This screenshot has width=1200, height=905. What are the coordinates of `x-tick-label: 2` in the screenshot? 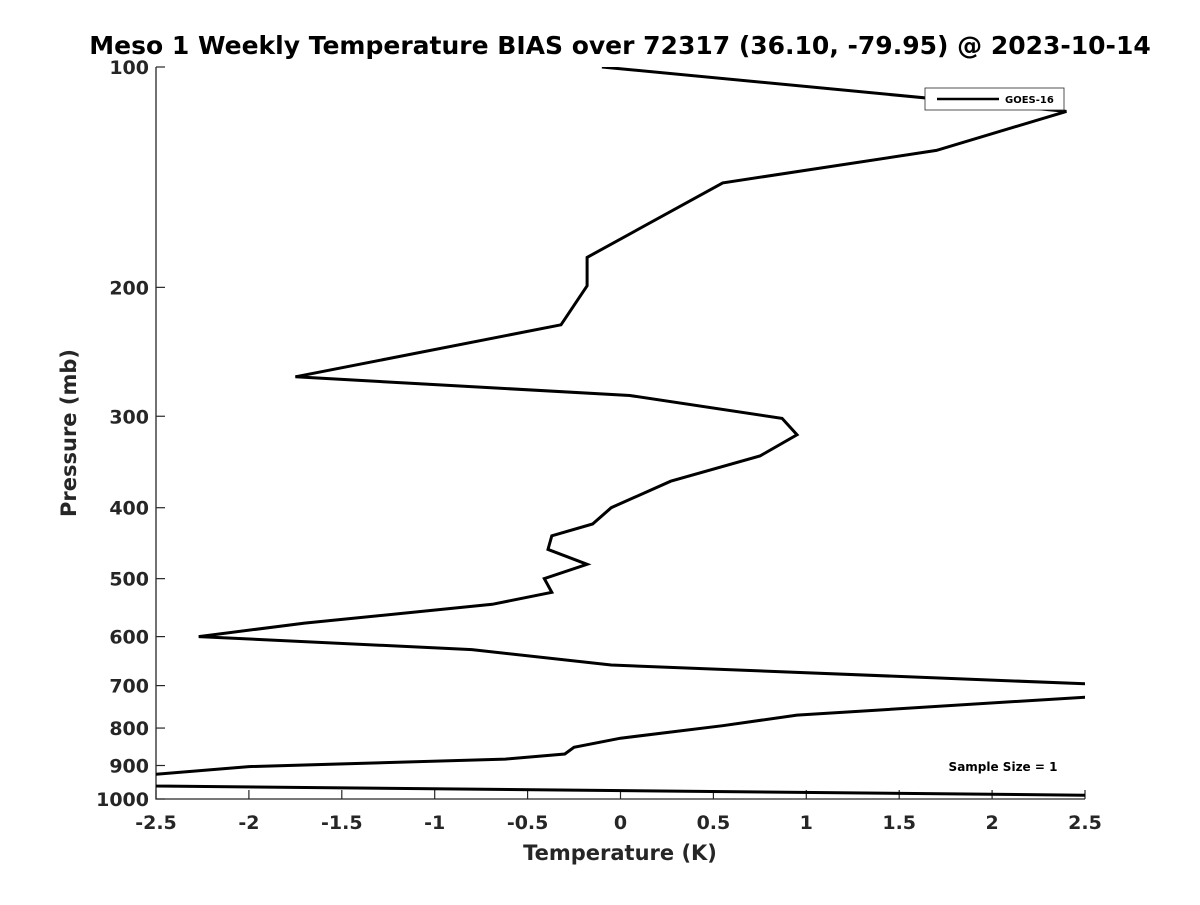 It's located at (991, 823).